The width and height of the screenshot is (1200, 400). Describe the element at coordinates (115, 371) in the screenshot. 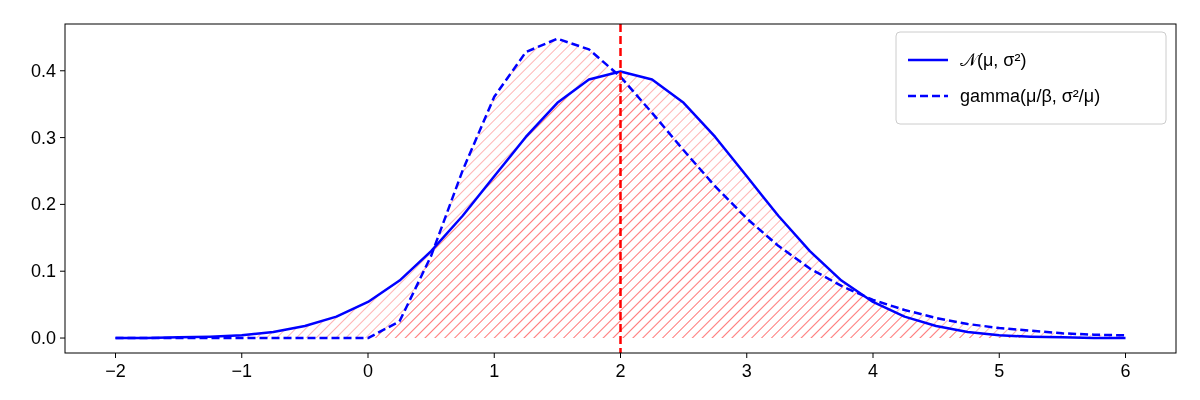

I see `x-tick-label: −2` at that location.